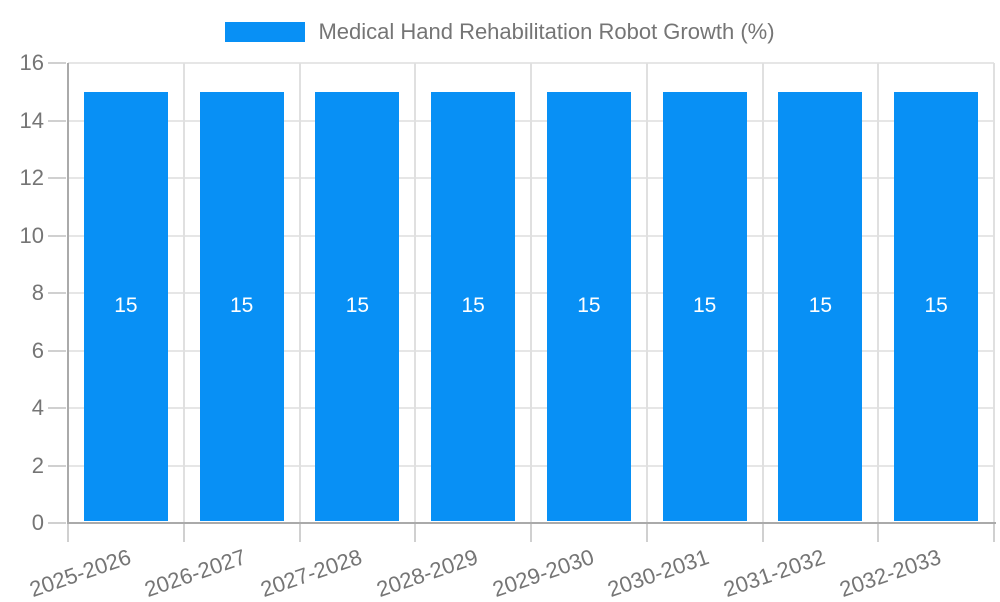  What do you see at coordinates (37, 465) in the screenshot?
I see `y-axis-tick-label: 2` at bounding box center [37, 465].